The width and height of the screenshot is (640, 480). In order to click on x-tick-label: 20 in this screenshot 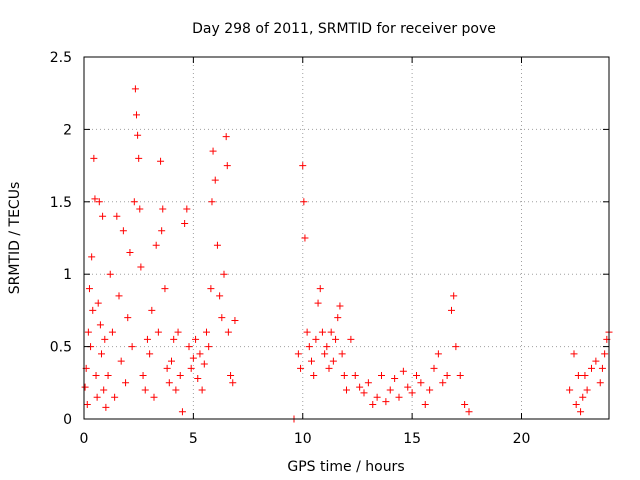, I will do `click(522, 439)`.